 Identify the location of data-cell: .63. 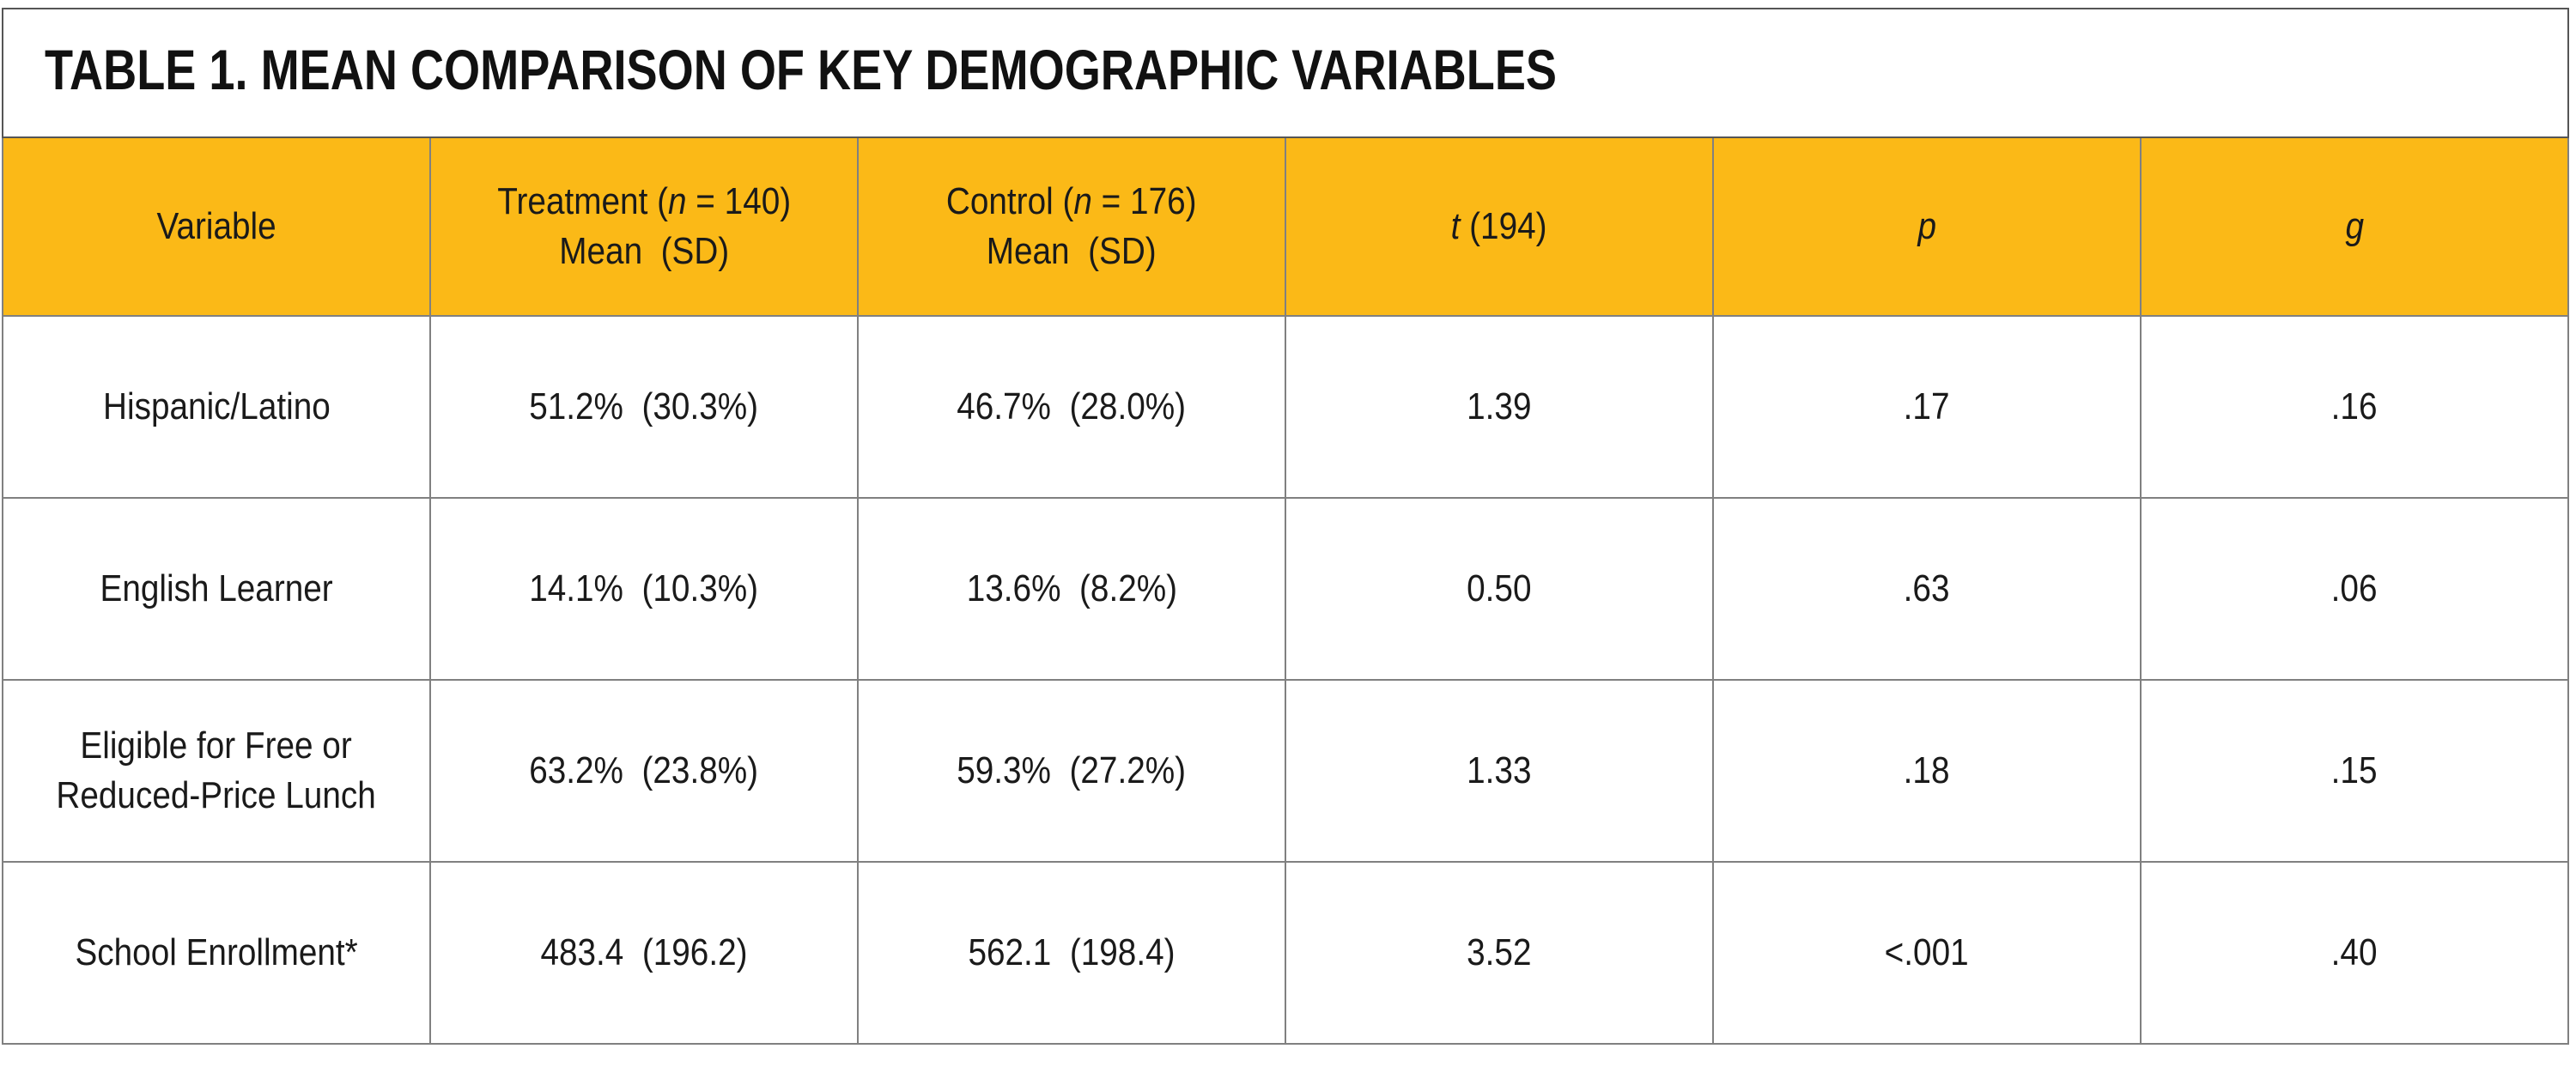
(1927, 589).